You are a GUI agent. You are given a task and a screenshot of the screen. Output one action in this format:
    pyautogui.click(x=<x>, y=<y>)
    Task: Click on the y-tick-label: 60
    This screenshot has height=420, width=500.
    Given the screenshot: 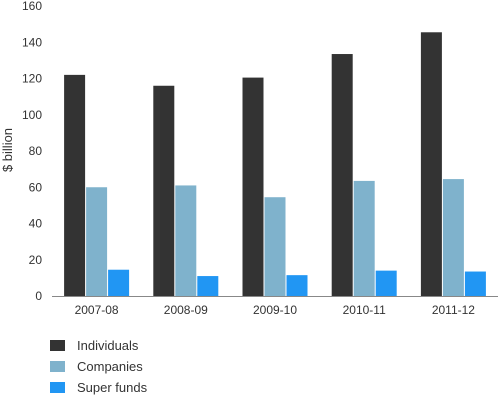 What is the action you would take?
    pyautogui.click(x=36, y=187)
    